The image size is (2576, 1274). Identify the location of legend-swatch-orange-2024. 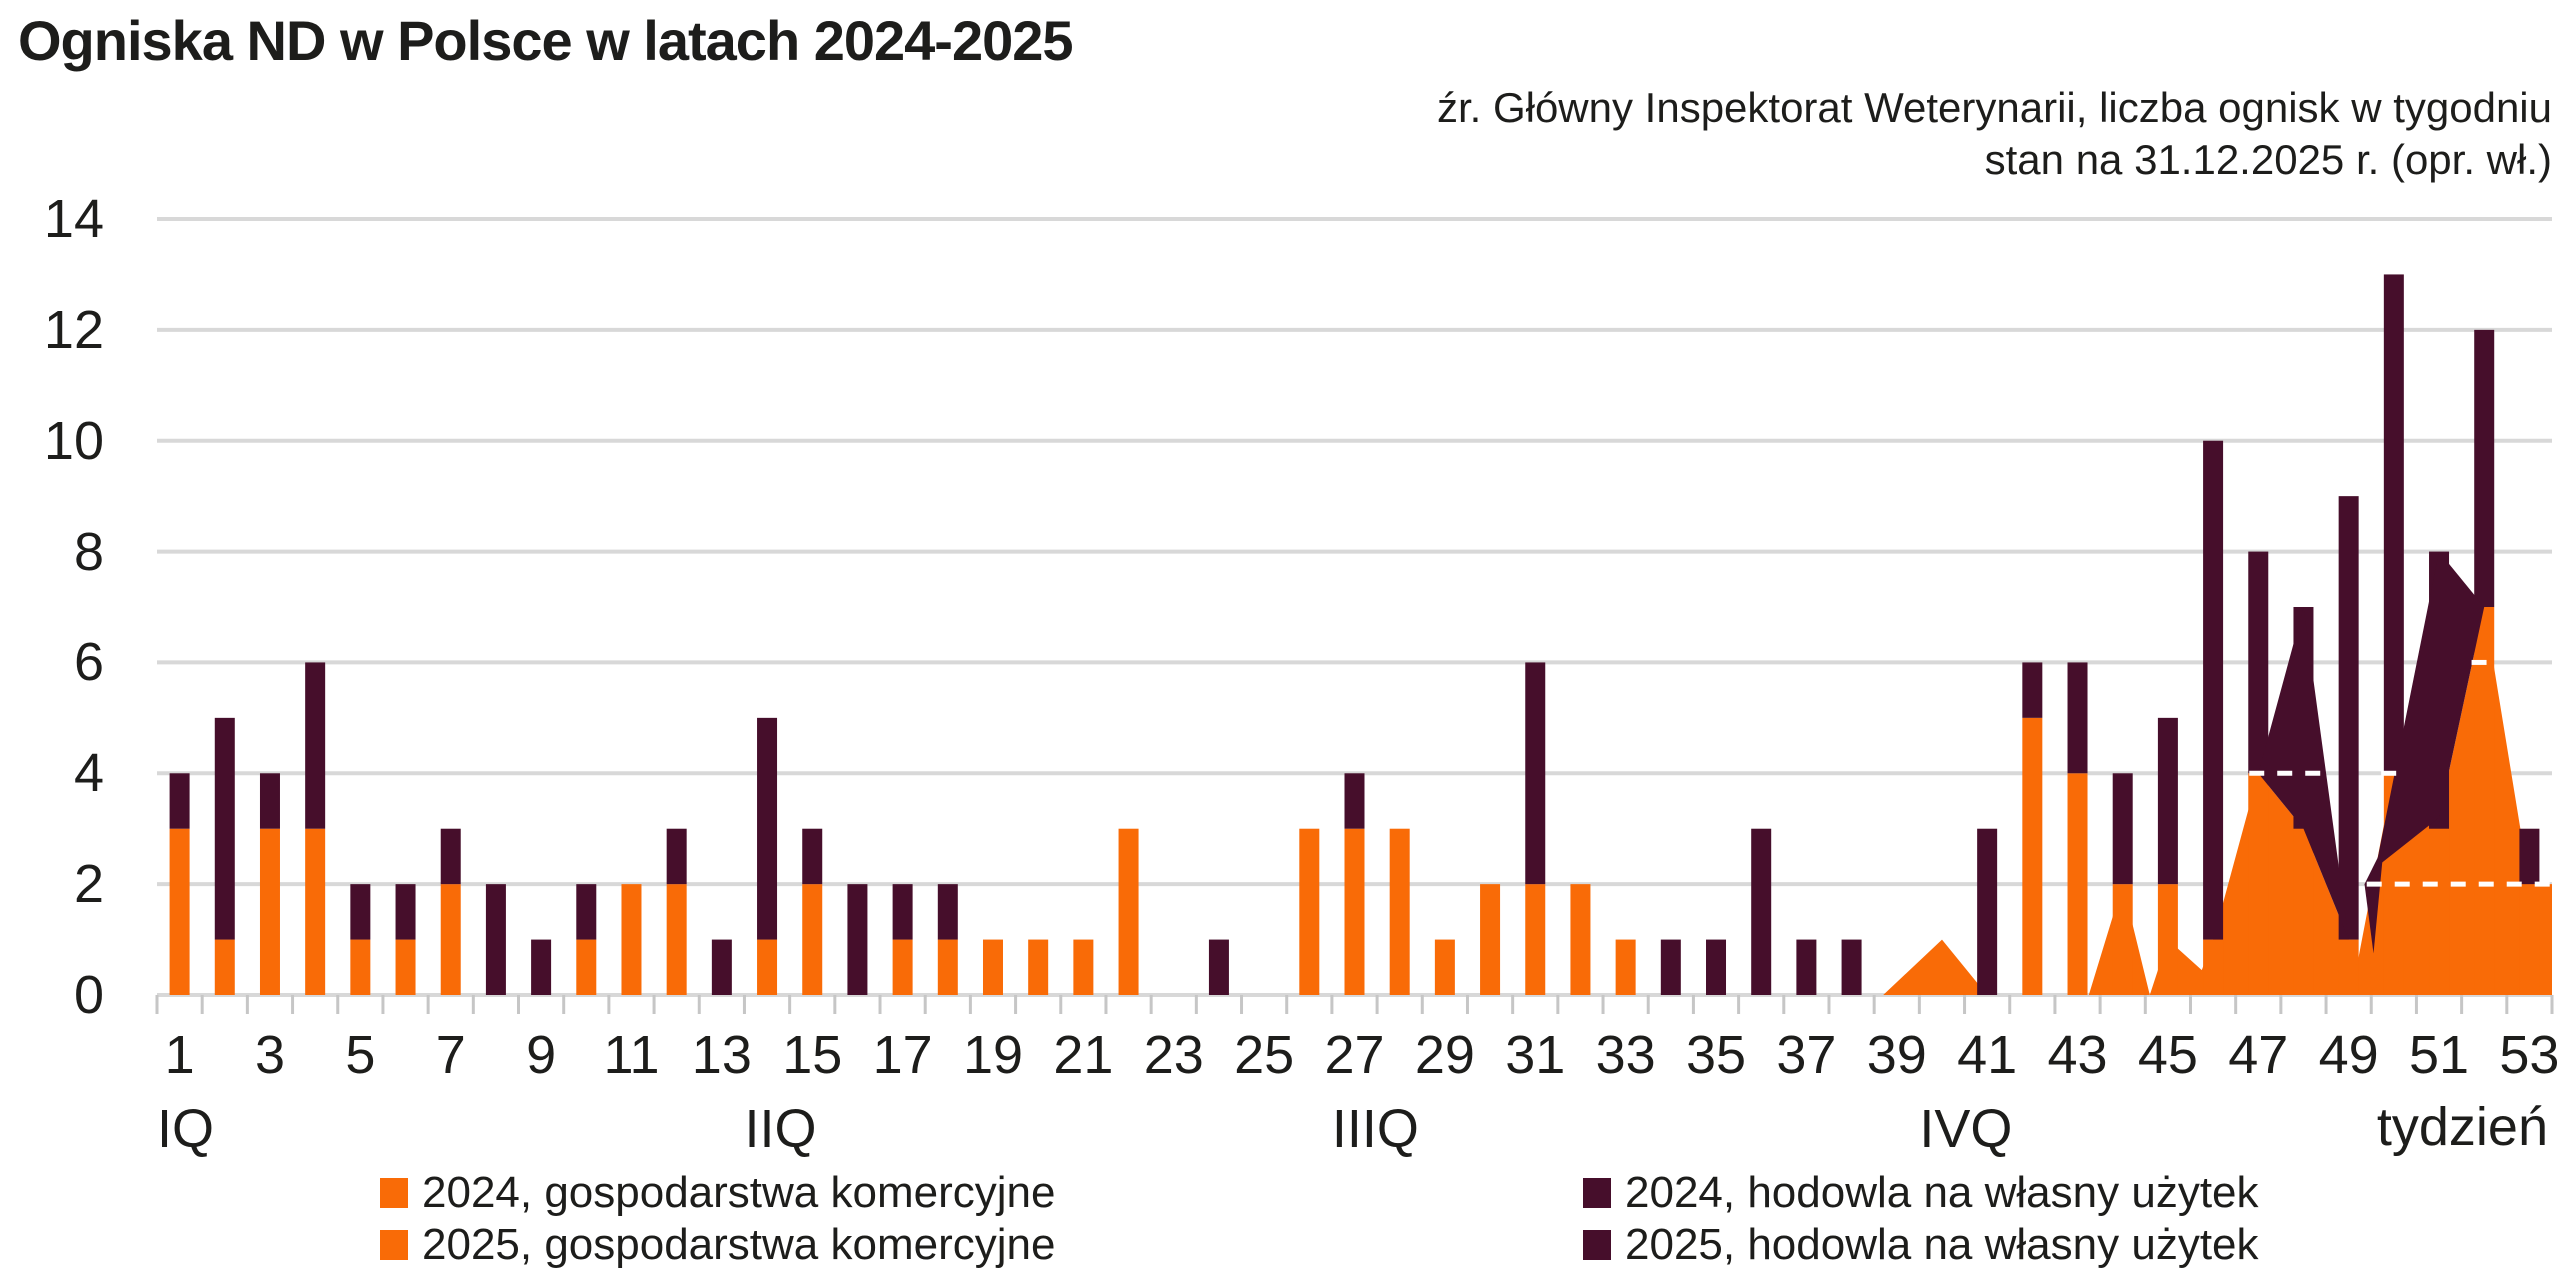
(394, 1193).